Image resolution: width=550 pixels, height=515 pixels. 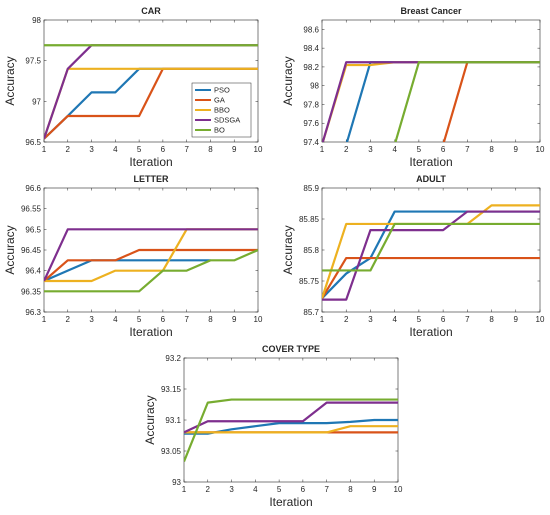 I want to click on chart-title: CAR, so click(x=151, y=11).